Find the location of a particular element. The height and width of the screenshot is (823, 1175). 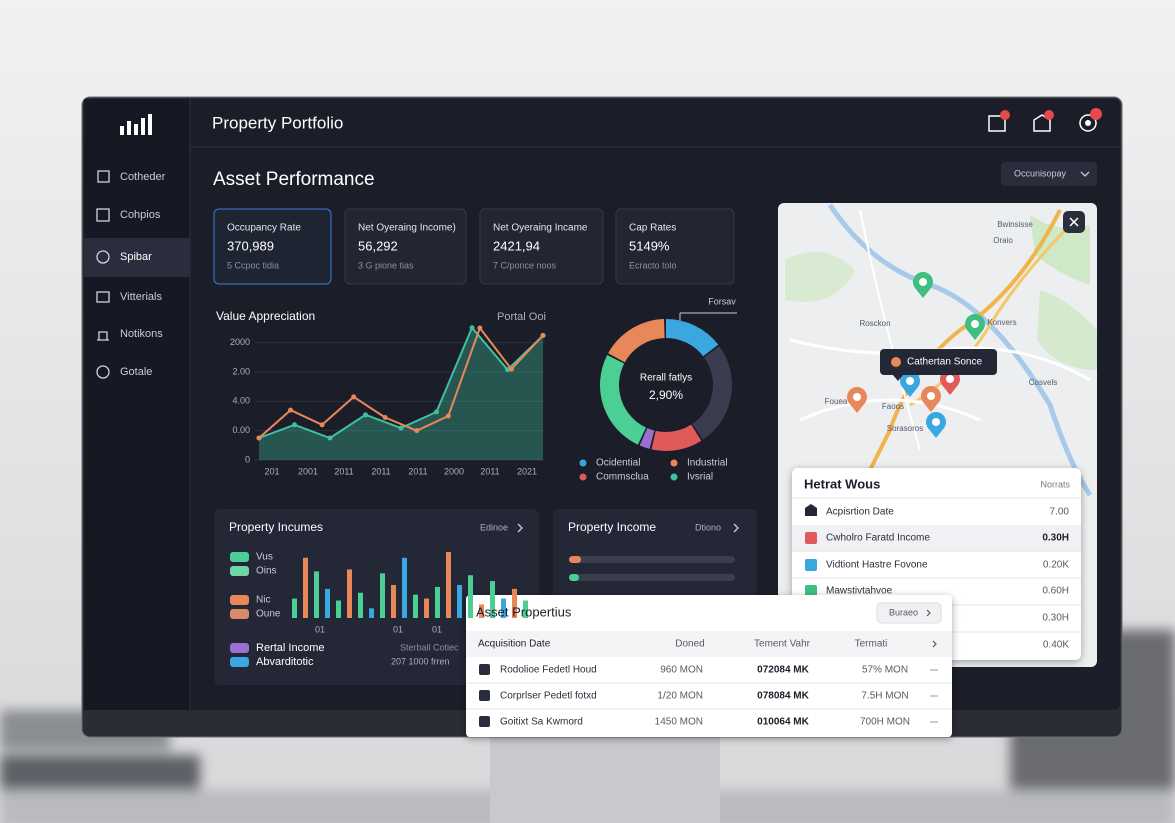

map-pins is located at coordinates (916, 355).